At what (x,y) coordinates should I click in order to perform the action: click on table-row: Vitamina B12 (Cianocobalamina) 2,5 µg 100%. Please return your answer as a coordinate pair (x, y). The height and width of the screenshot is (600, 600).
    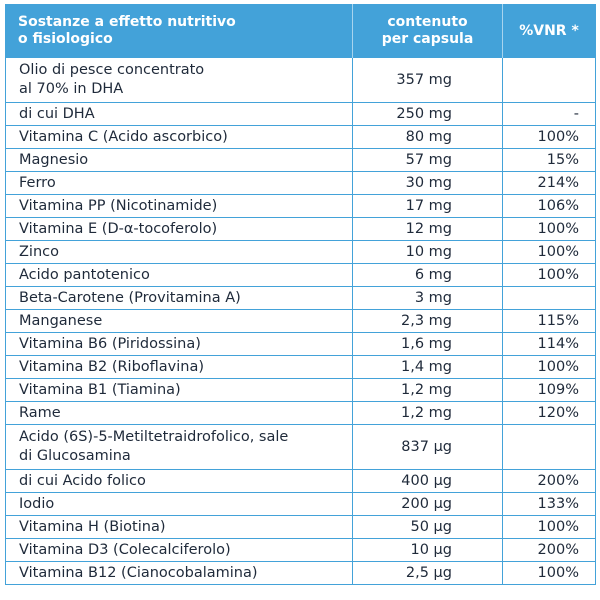
    Looking at the image, I should click on (300, 573).